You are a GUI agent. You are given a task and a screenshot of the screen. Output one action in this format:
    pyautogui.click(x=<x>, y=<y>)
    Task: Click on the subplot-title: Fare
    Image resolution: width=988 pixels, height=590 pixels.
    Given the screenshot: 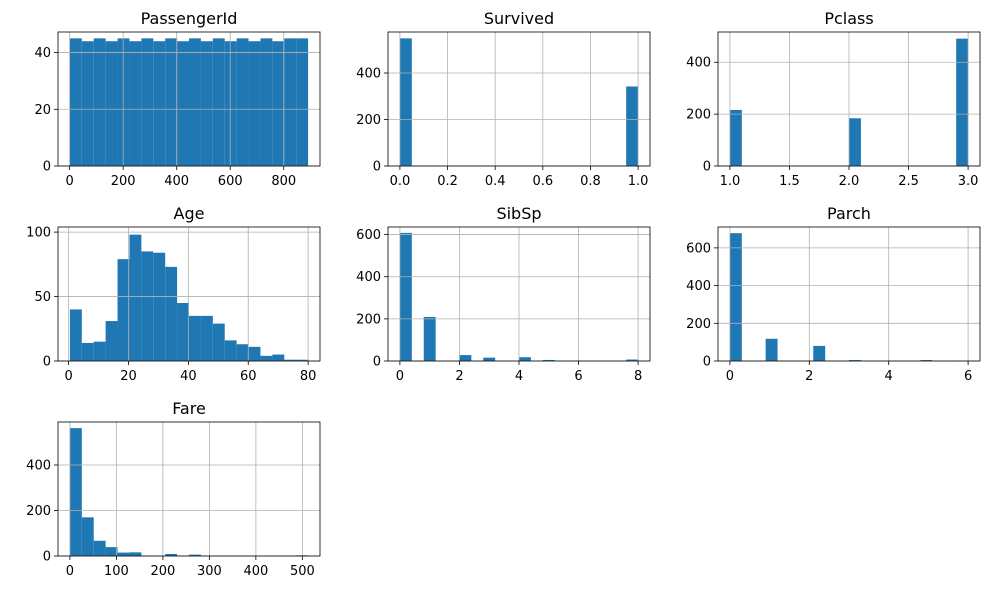 What is the action you would take?
    pyautogui.click(x=189, y=408)
    